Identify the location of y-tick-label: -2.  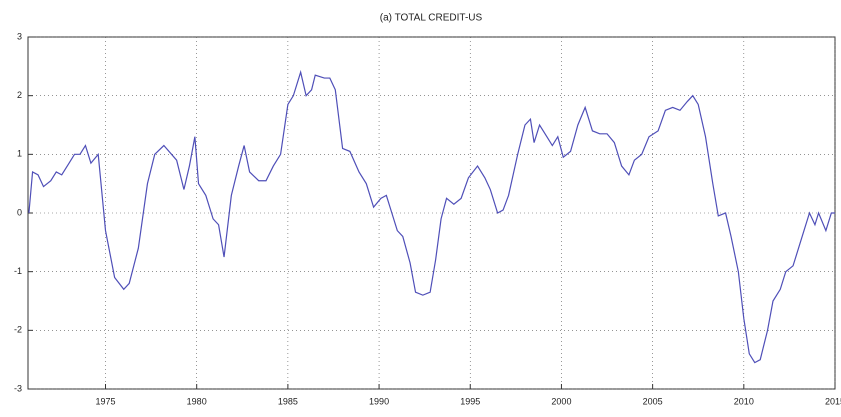
(18, 330).